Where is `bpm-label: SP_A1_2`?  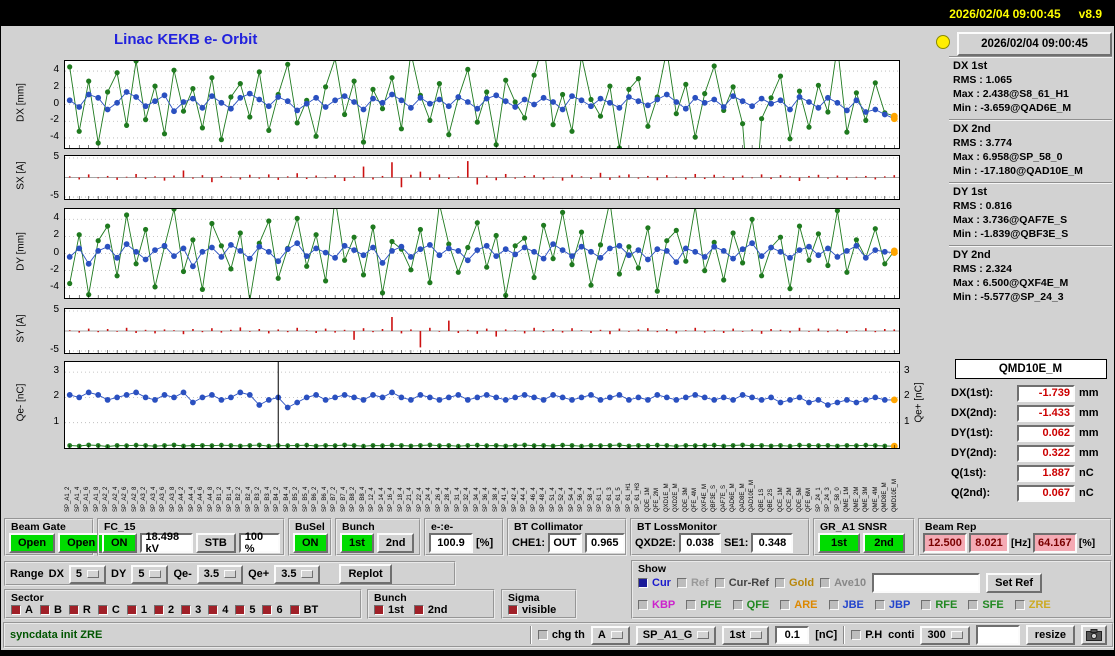 bpm-label: SP_A1_2 is located at coordinates (68, 499).